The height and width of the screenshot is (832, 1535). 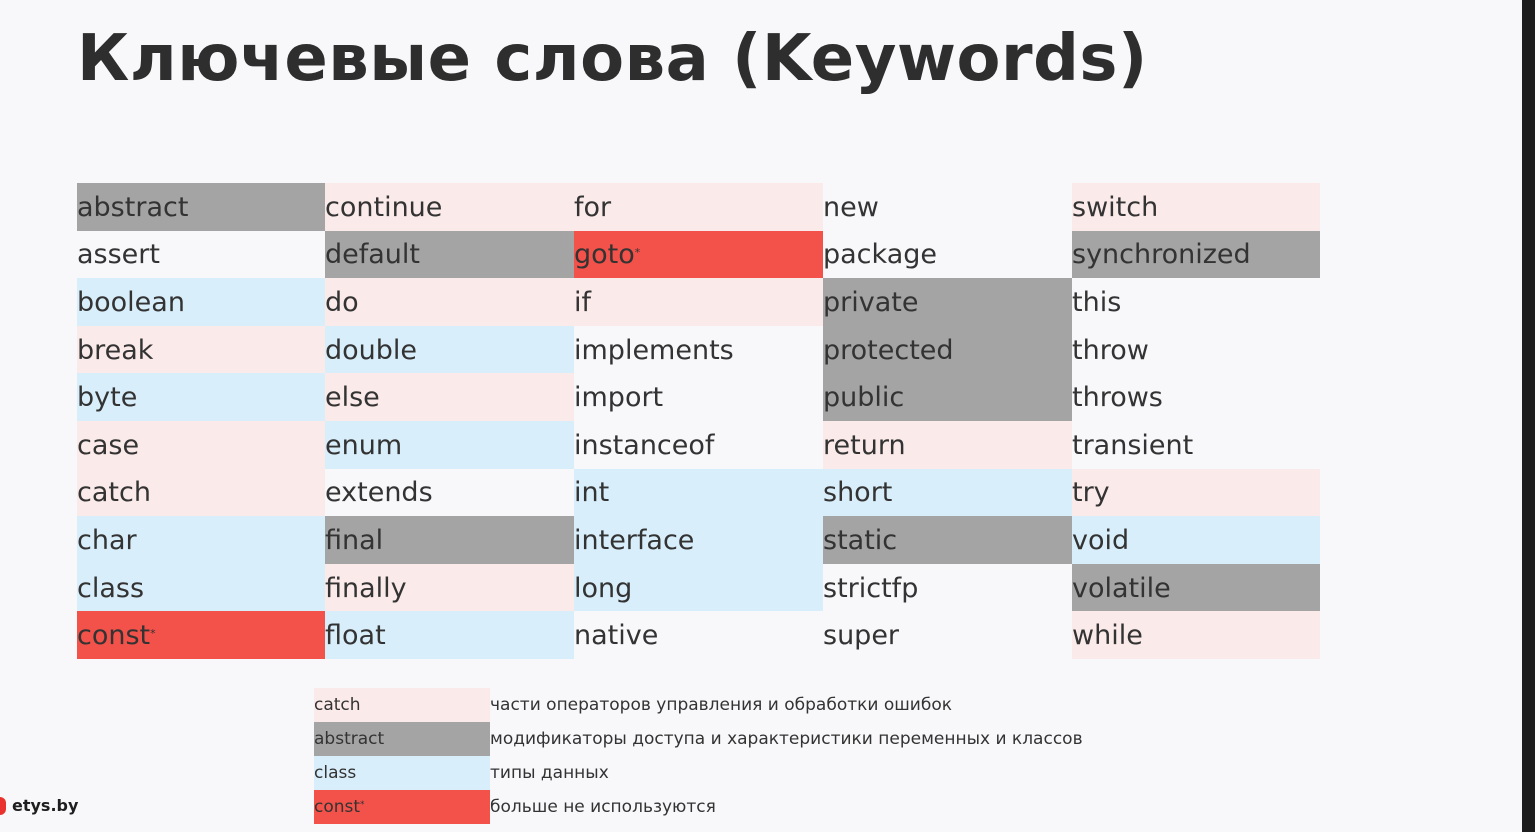 What do you see at coordinates (337, 807) in the screenshot?
I see `legend-sample-text: const` at bounding box center [337, 807].